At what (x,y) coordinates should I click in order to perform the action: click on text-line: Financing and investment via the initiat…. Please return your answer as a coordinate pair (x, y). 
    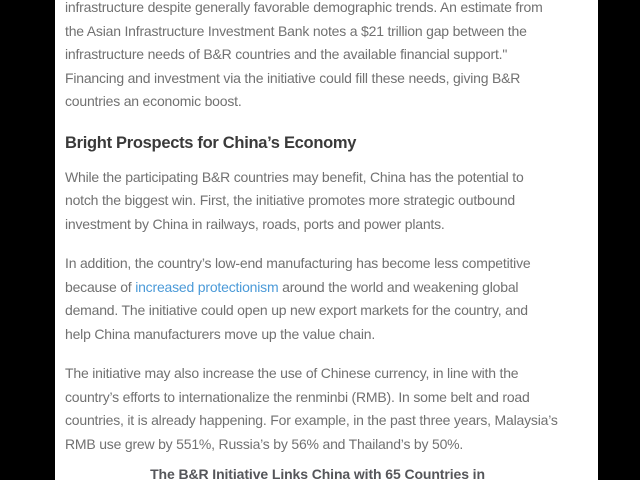
    Looking at the image, I should click on (293, 77).